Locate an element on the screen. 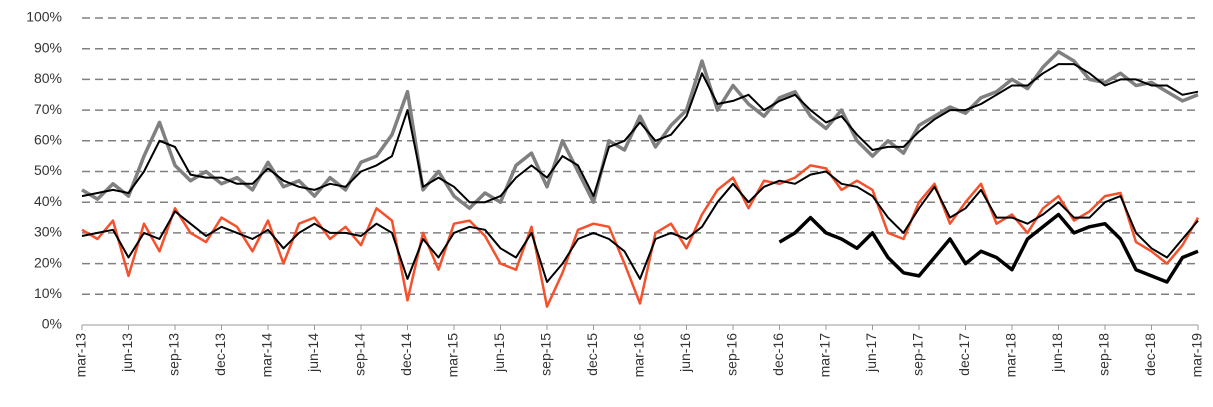  y-tick-label: 20% is located at coordinates (48, 262).